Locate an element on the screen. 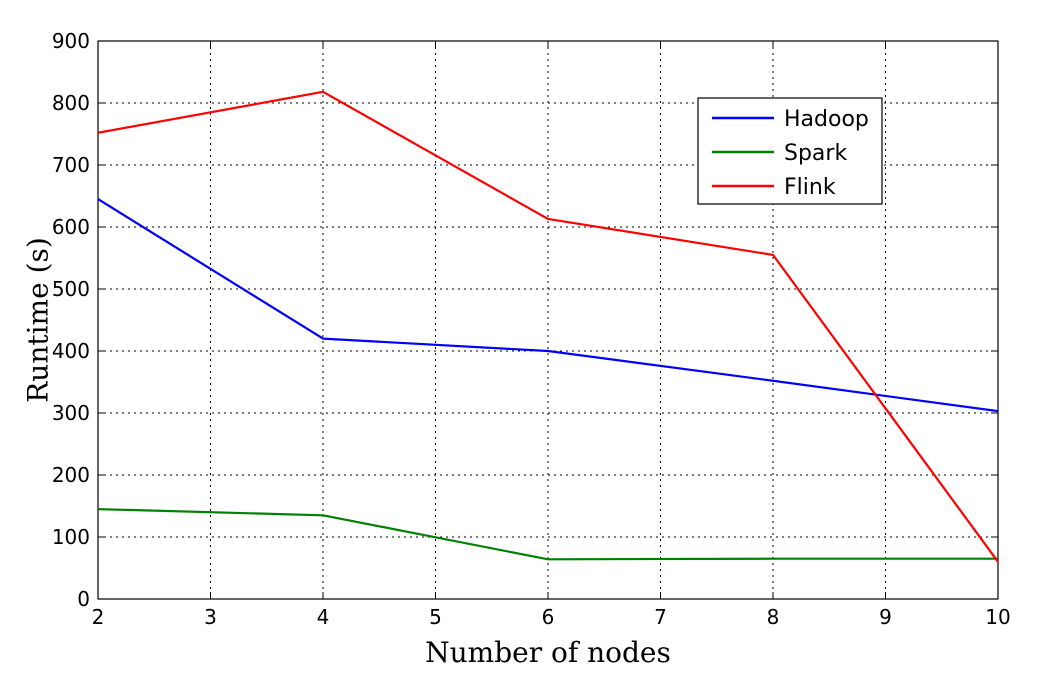 Image resolution: width=1050 pixels, height=673 pixels. y-tick-label: 600 is located at coordinates (71, 227).